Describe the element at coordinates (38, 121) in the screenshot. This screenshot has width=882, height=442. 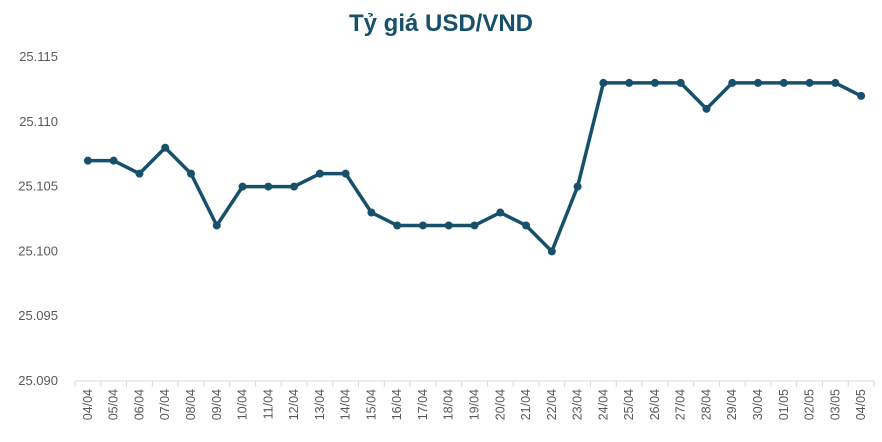
I see `y-tick-label: 25.110` at that location.